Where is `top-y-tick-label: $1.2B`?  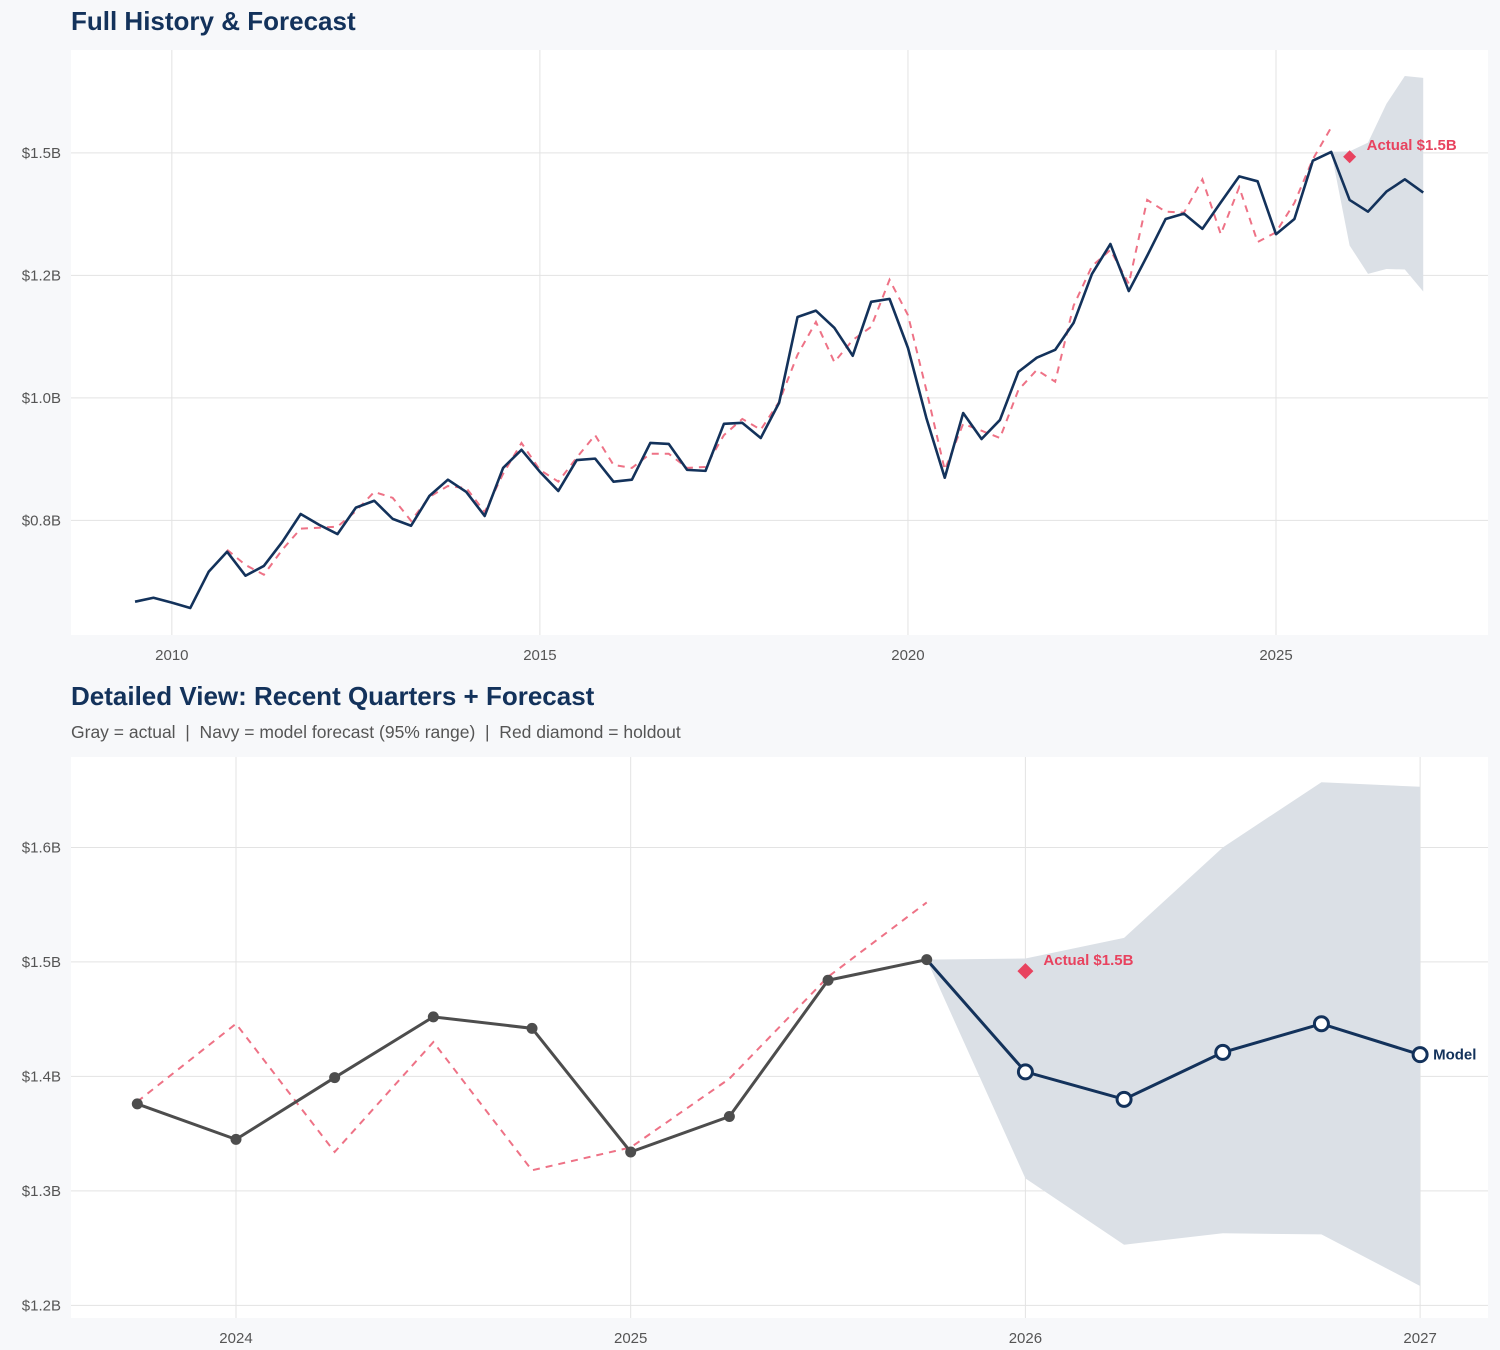 top-y-tick-label: $1.2B is located at coordinates (41, 275).